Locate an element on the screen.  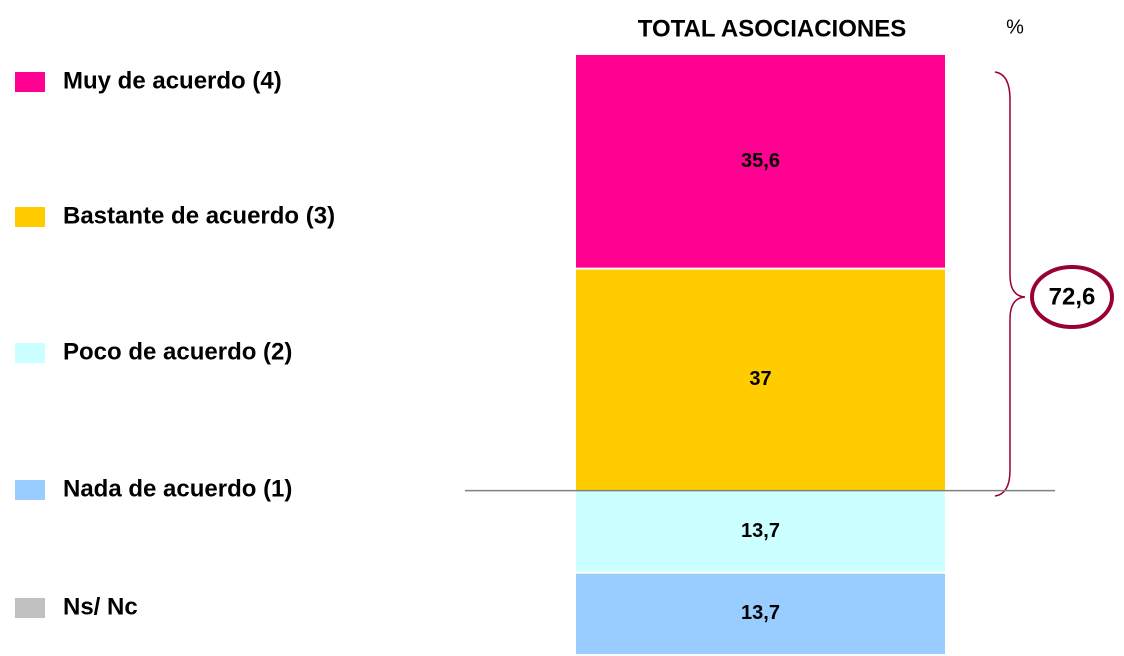
value-label: 37 is located at coordinates (760, 379).